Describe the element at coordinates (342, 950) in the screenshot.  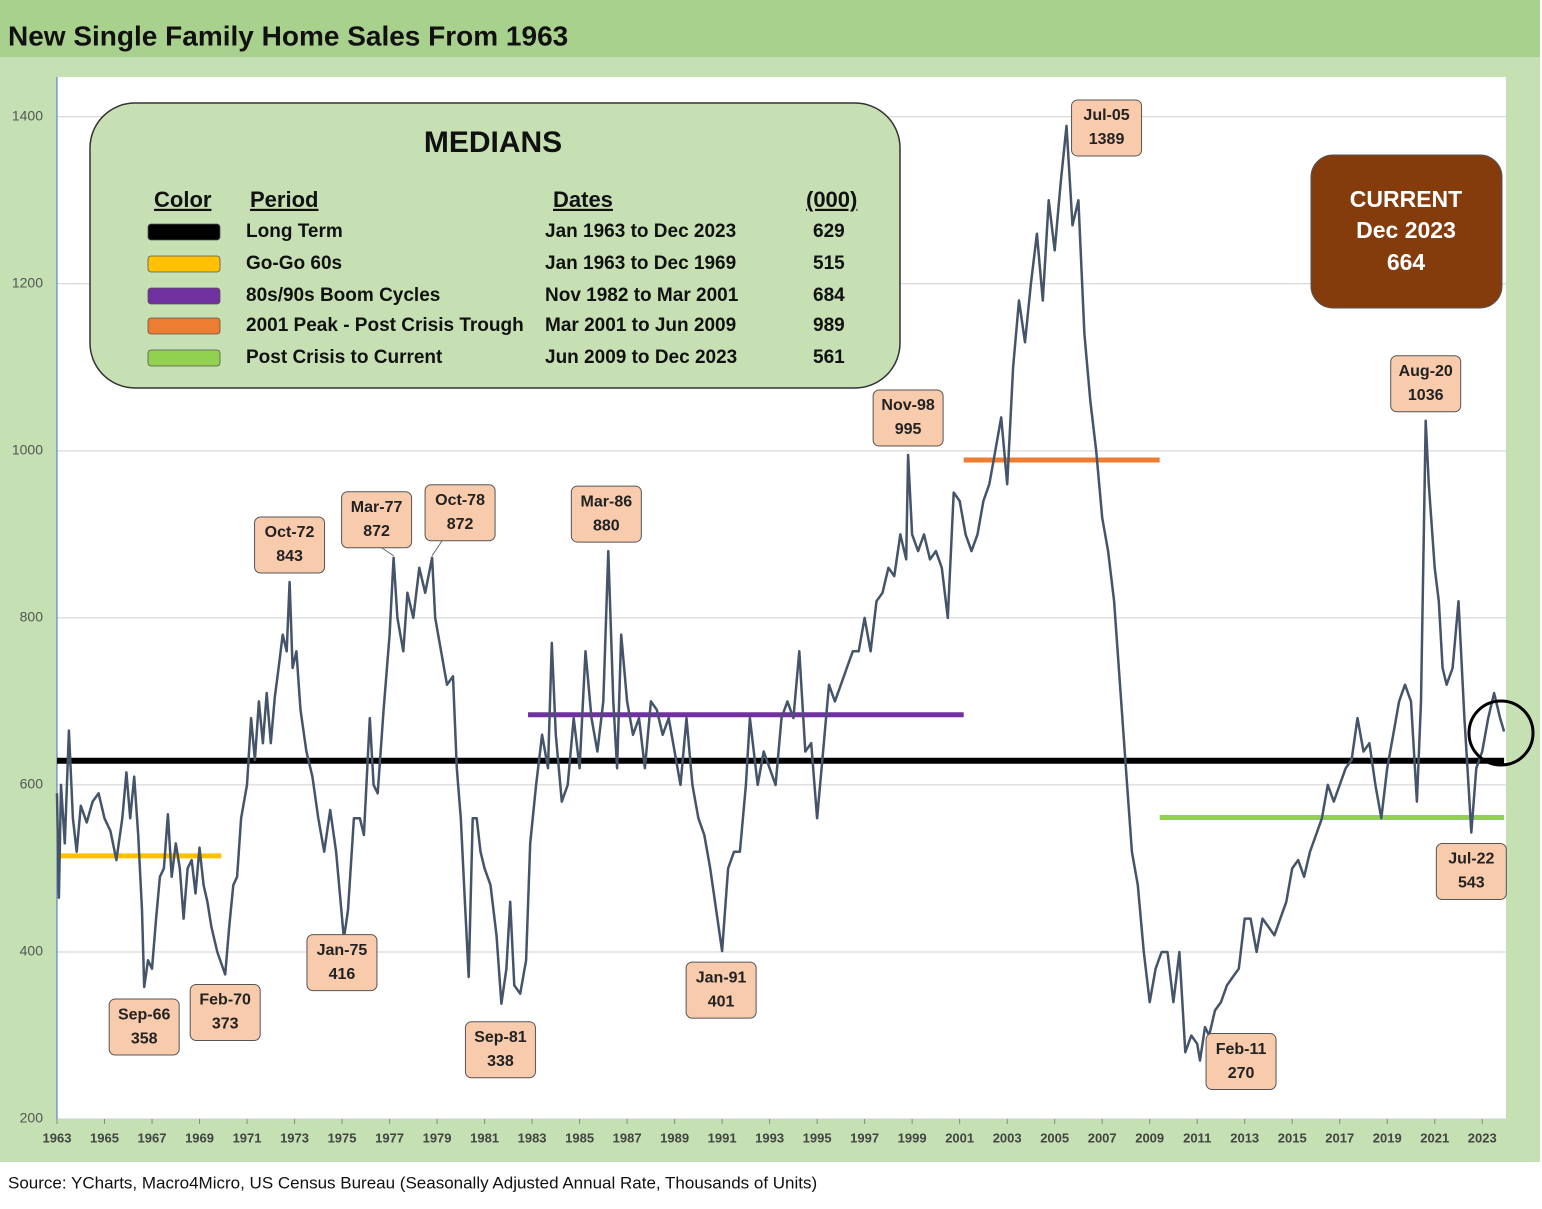
I see `annotation-label: Jan-75` at that location.